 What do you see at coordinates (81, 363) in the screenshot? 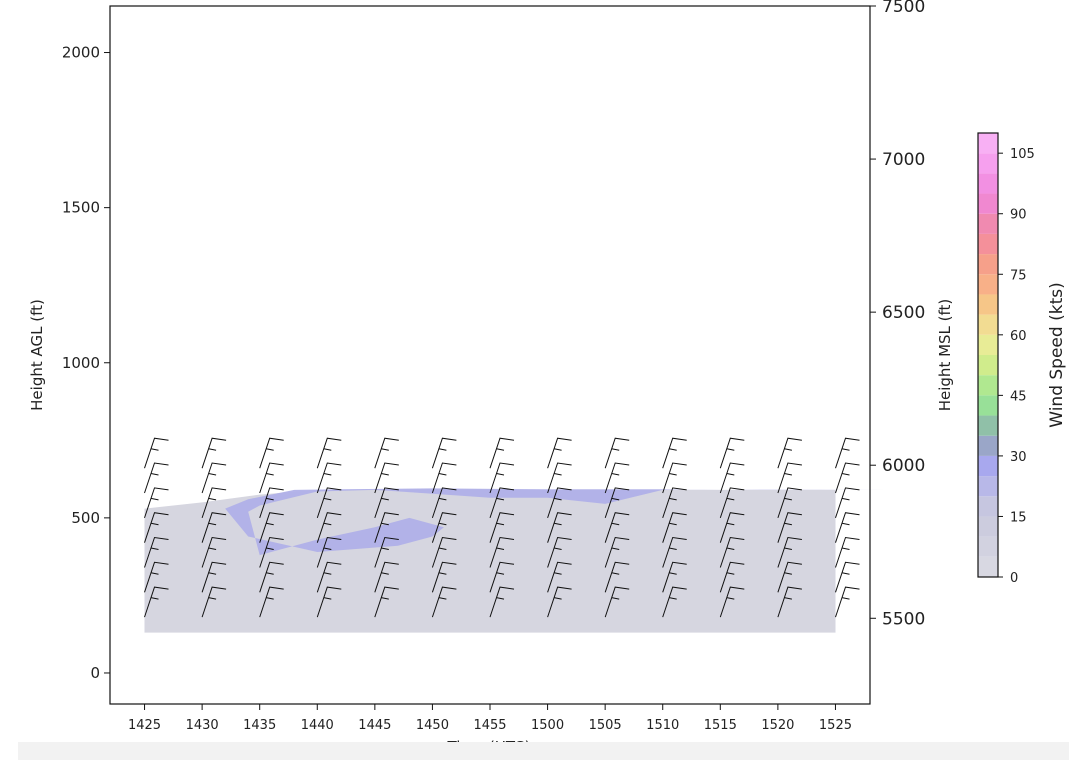
I see `y-left-tick-label: 1000` at bounding box center [81, 363].